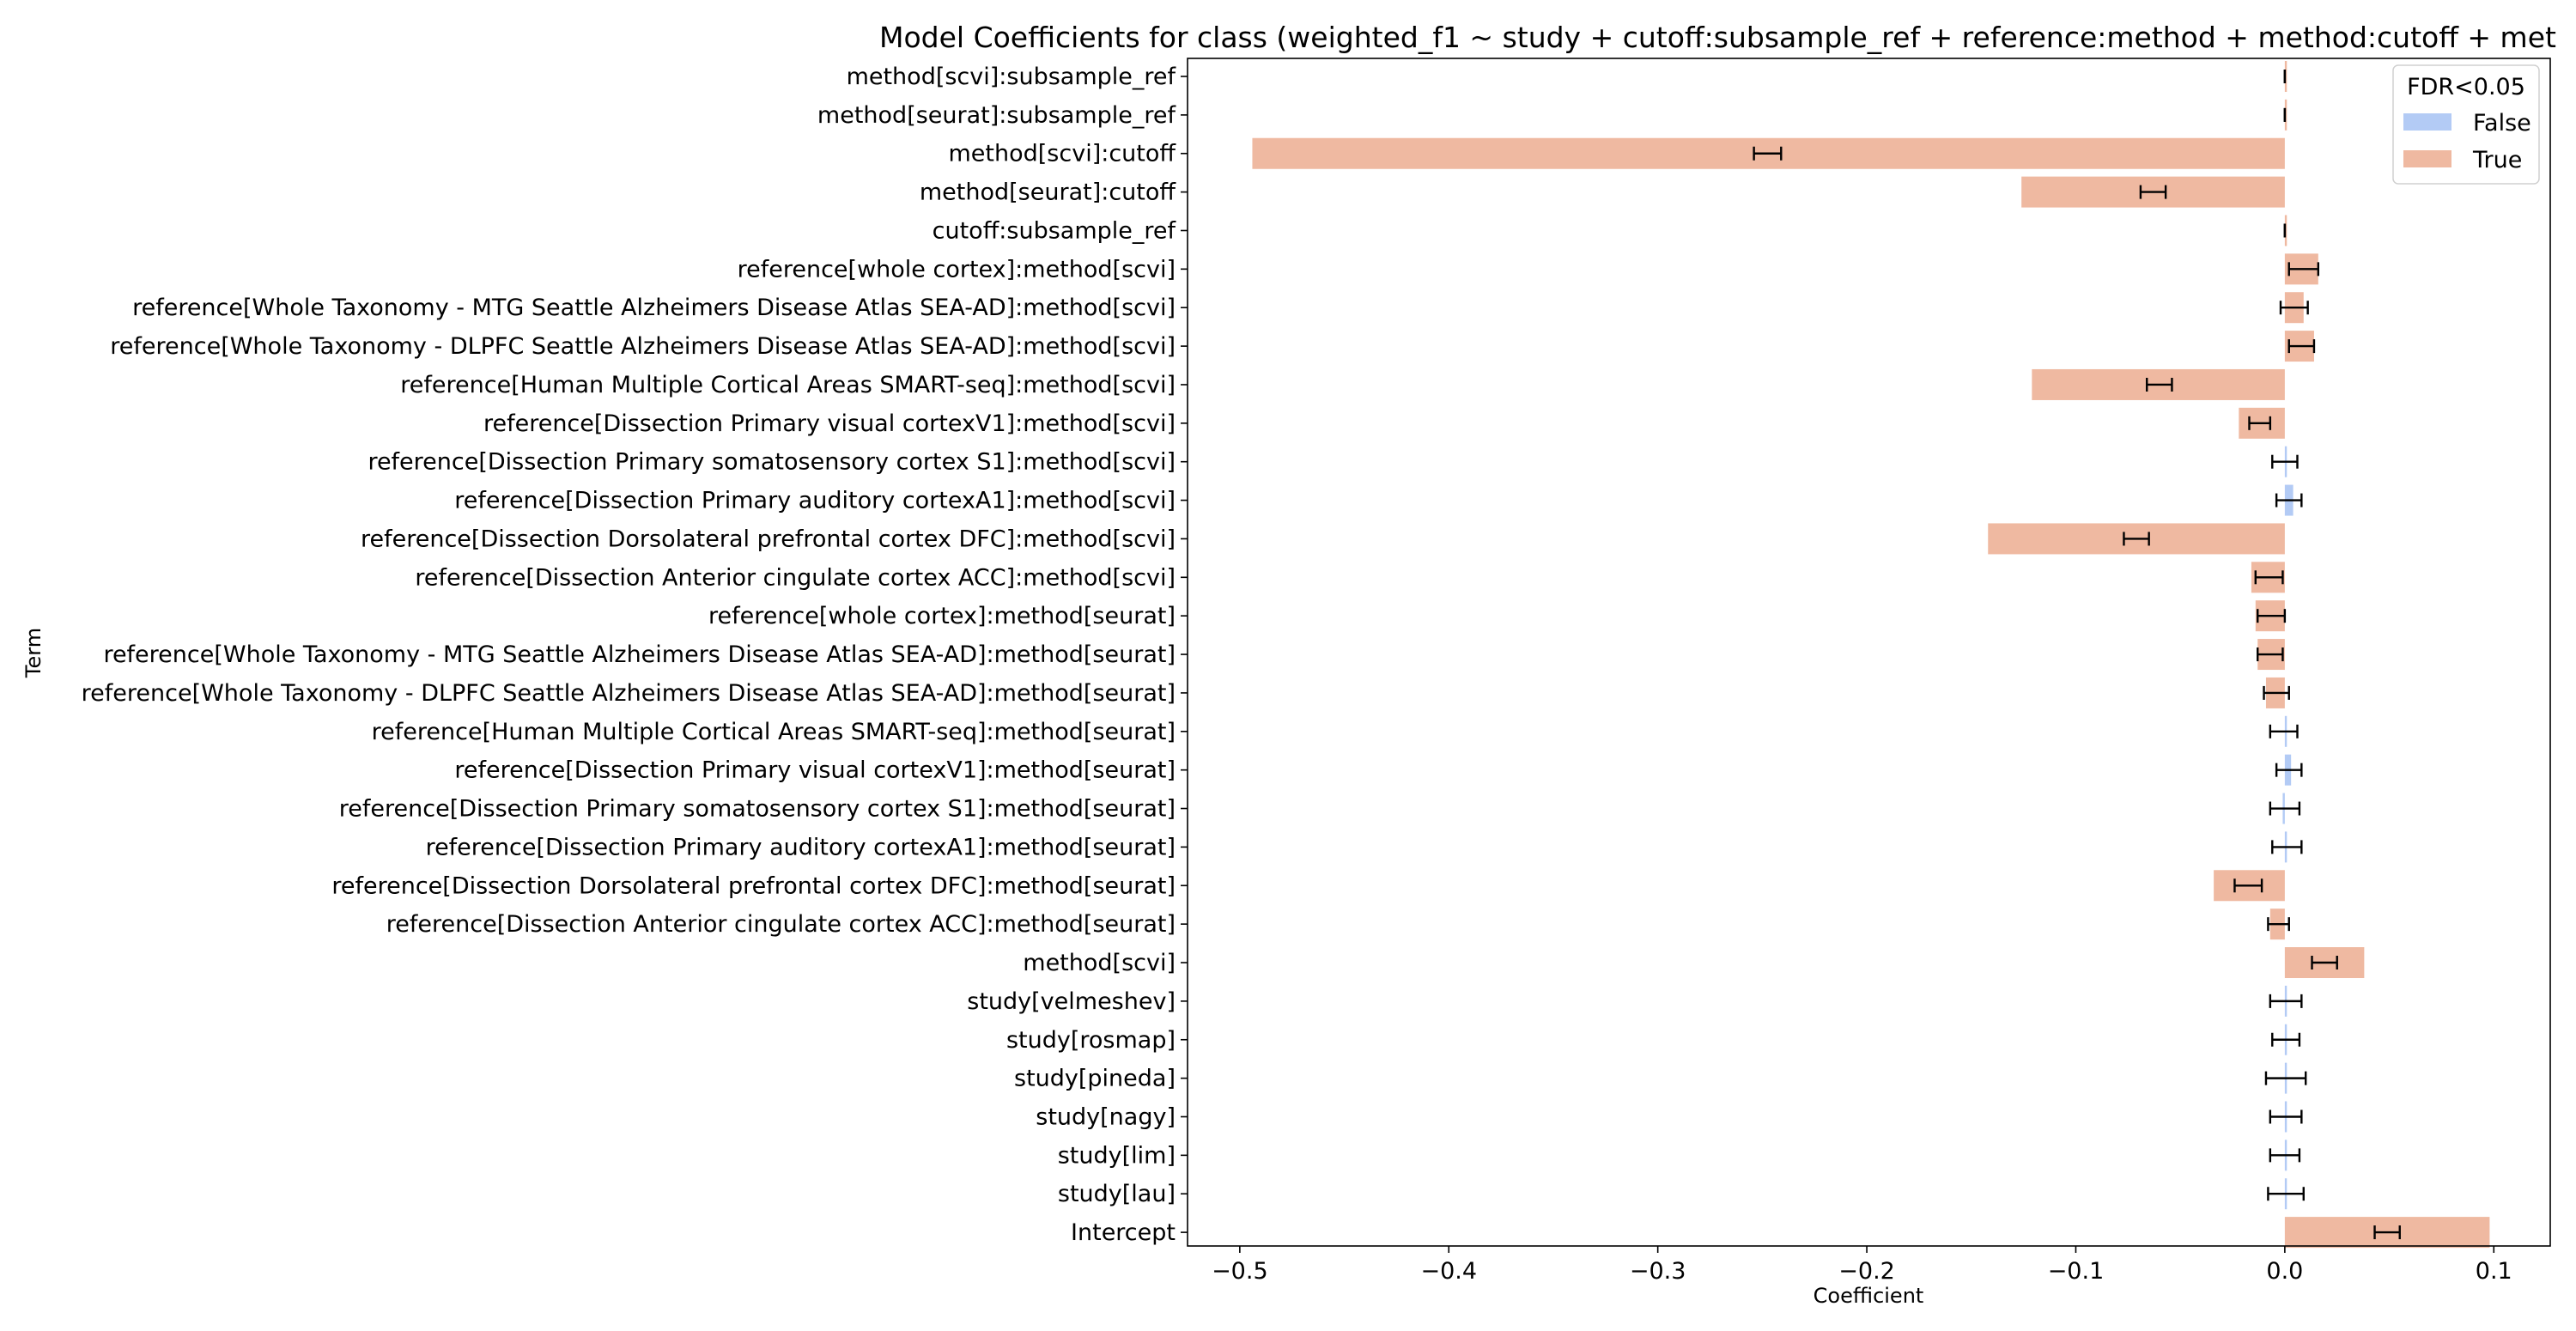  I want to click on x-tick-label: −0.5, so click(1240, 1271).